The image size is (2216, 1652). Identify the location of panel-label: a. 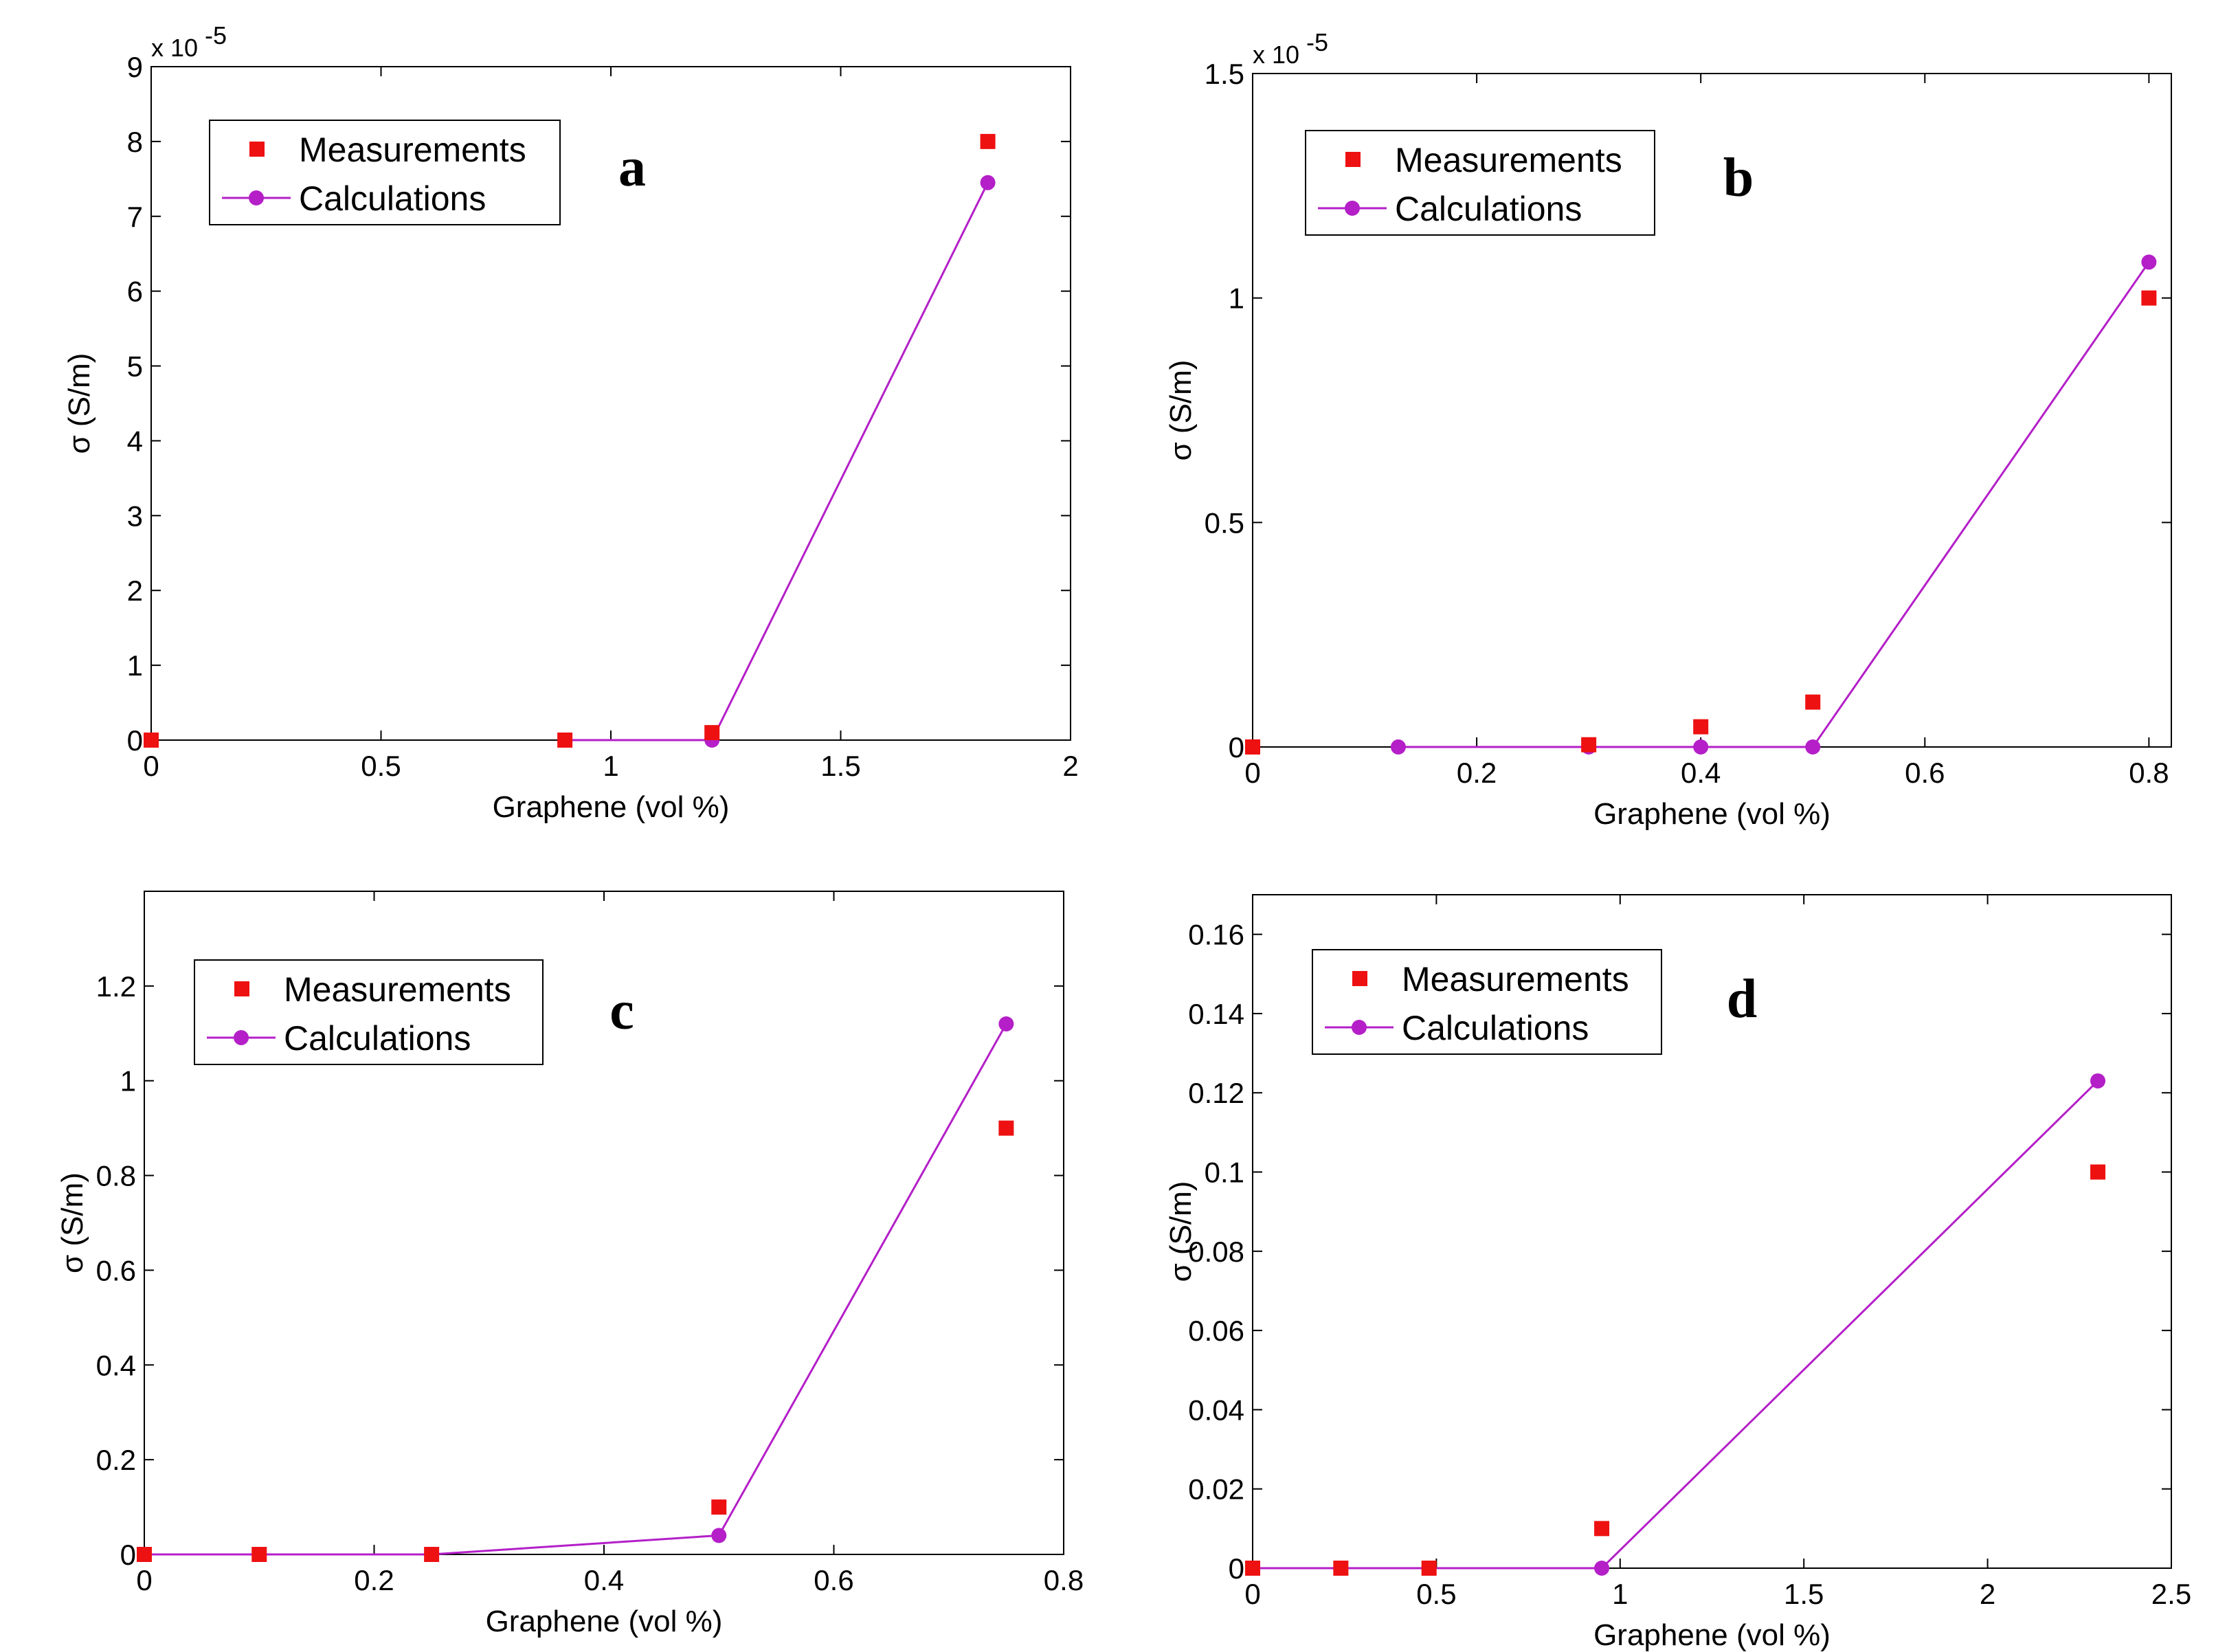
(632, 167).